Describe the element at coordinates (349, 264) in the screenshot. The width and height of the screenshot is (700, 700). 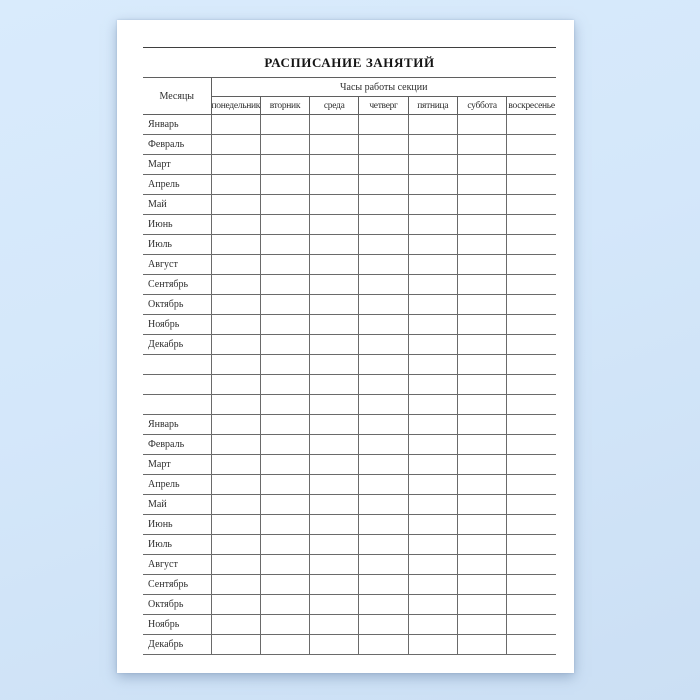
I see `table-row: Август` at that location.